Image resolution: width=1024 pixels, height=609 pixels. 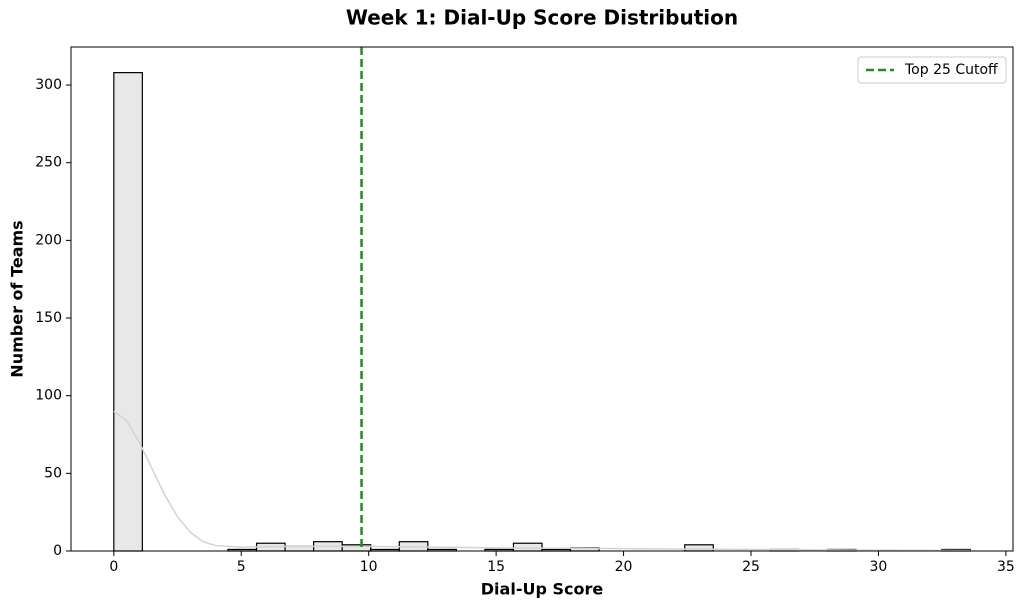 What do you see at coordinates (542, 589) in the screenshot?
I see `x-axis-label: Dial-Up Score` at bounding box center [542, 589].